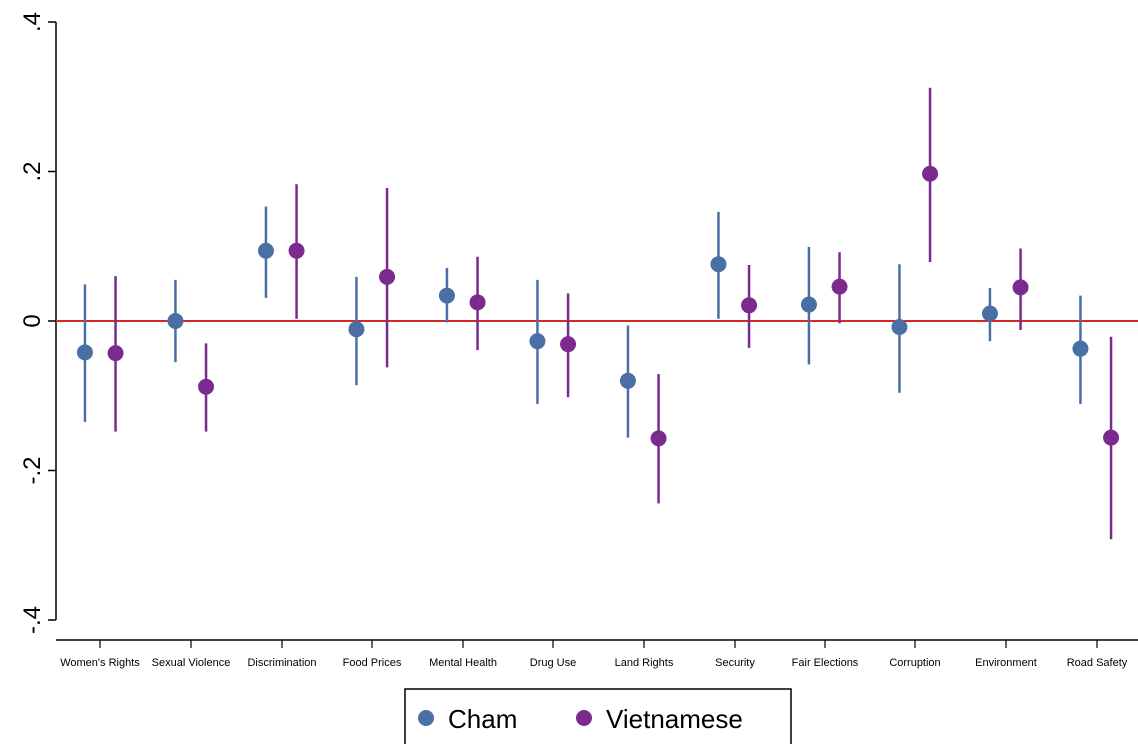 This screenshot has height=744, width=1138. I want to click on x-tick-label: Environment, so click(1006, 663).